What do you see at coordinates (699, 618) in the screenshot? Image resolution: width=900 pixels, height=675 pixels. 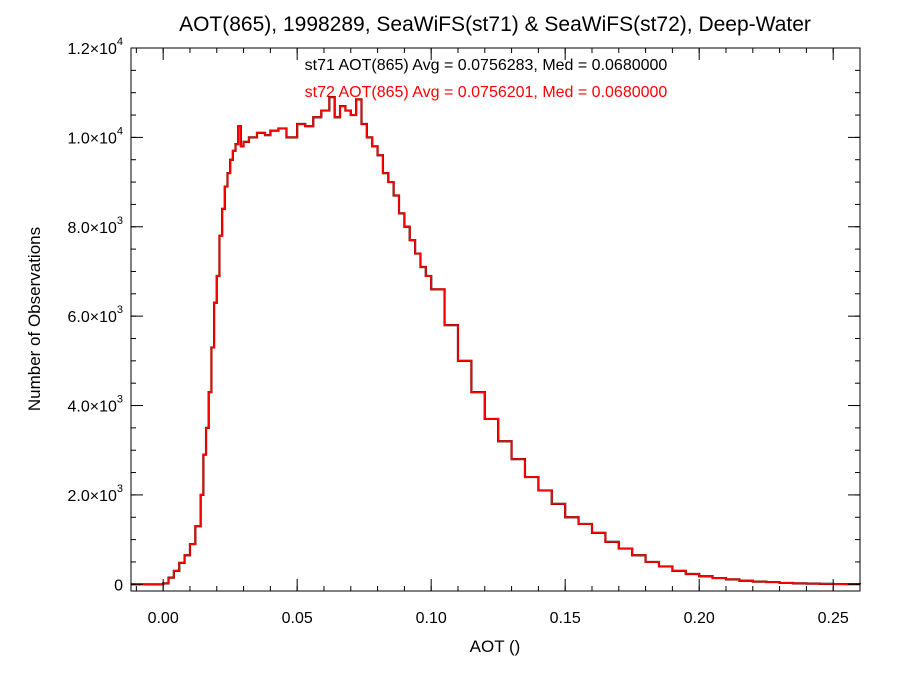 I see `x-tick-label: 0.20` at bounding box center [699, 618].